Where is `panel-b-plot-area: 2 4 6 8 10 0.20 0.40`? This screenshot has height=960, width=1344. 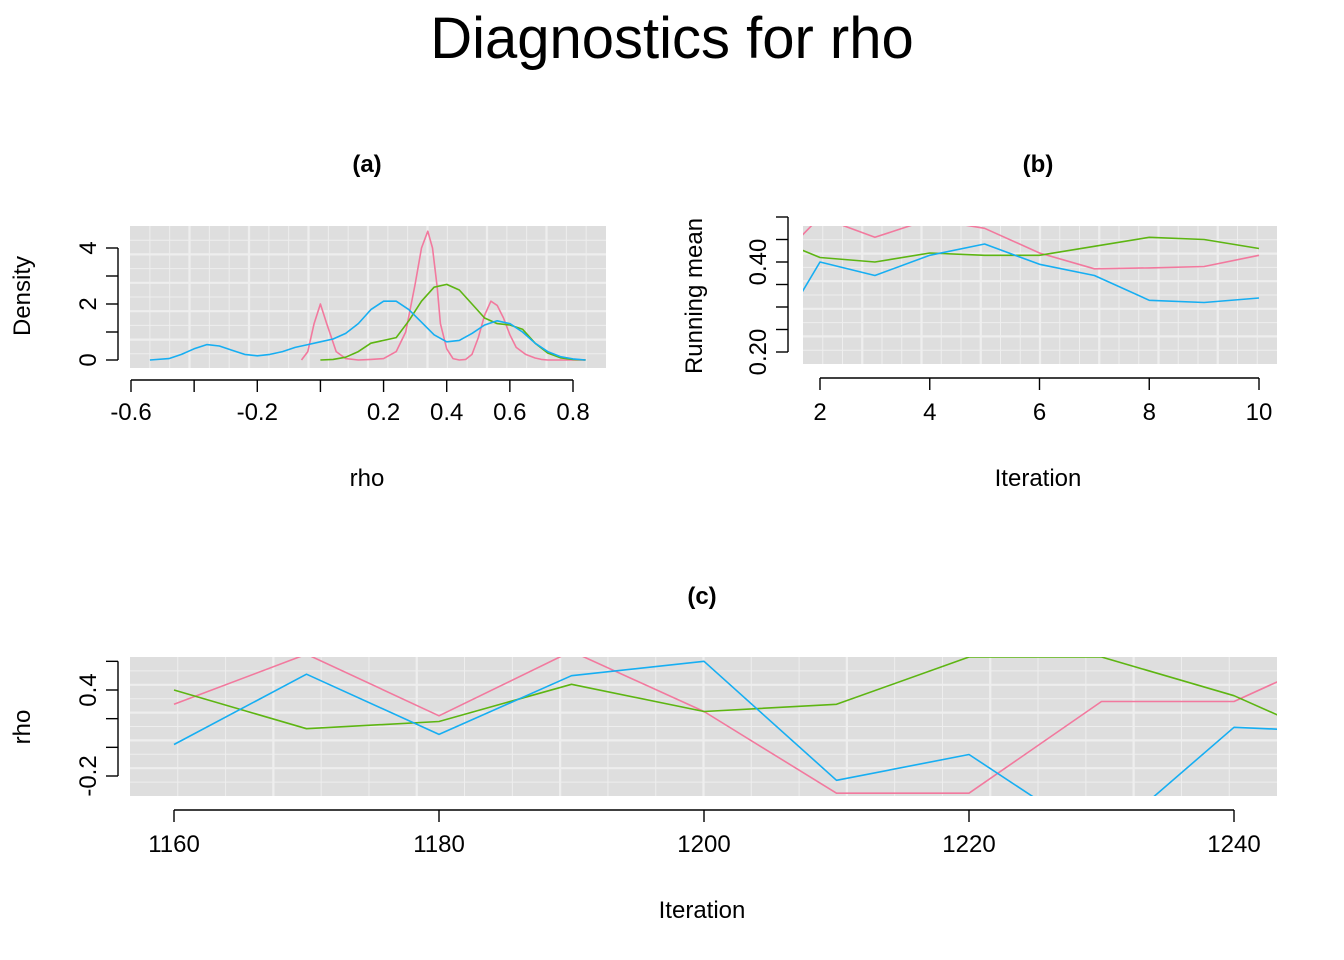
panel-b-plot-area: 2 4 6 8 10 0.20 0.40 is located at coordinates (1011, 321).